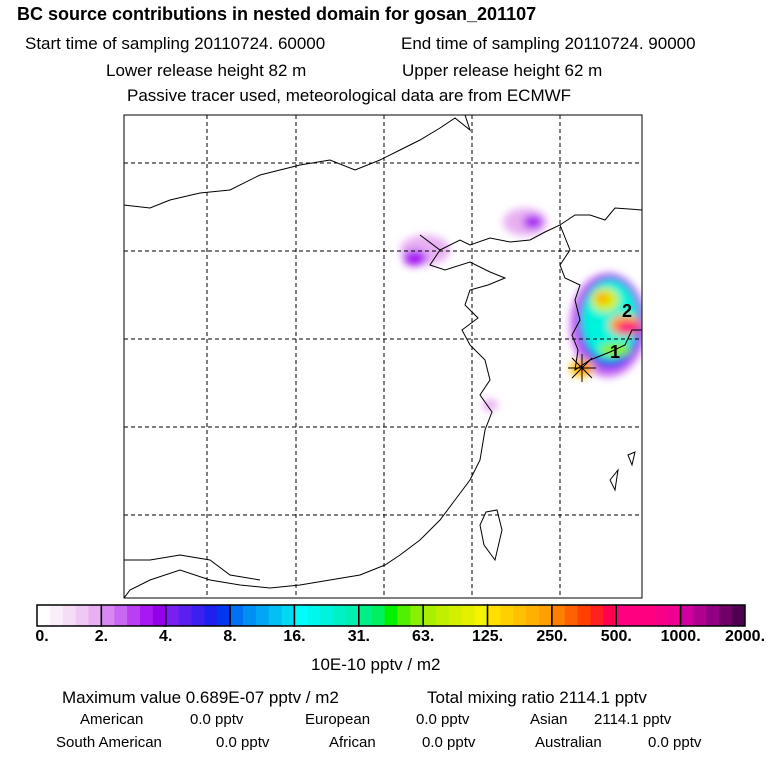 This screenshot has height=768, width=768. What do you see at coordinates (627, 311) in the screenshot?
I see `marker-2: 2` at bounding box center [627, 311].